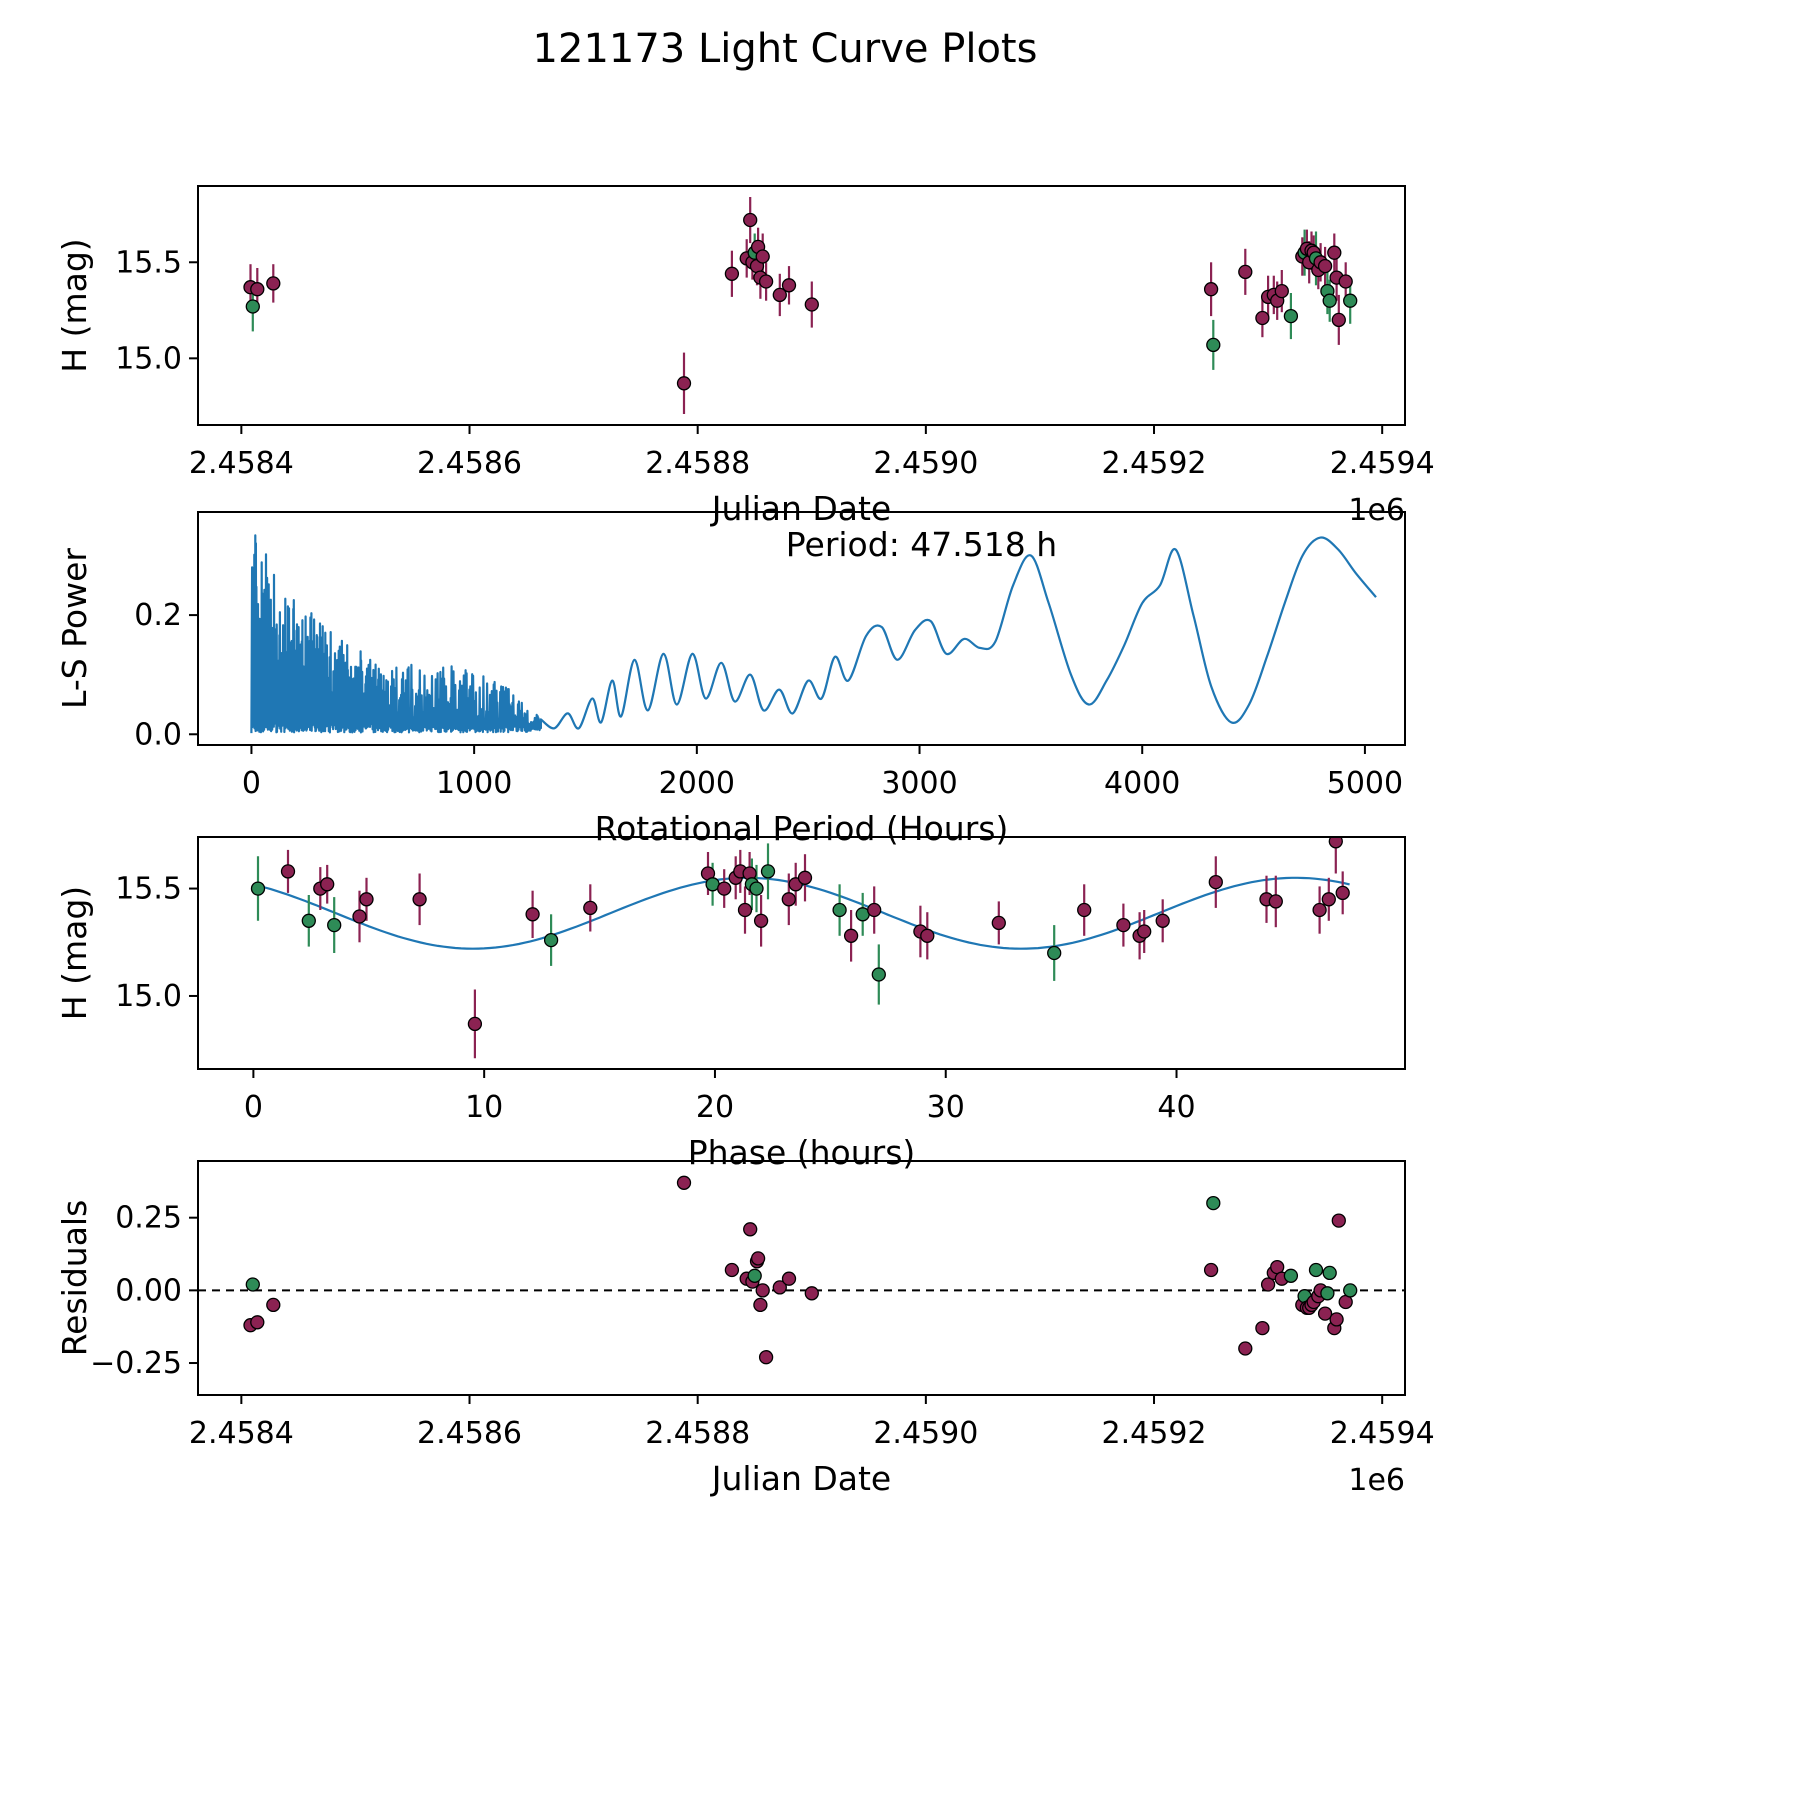 The image size is (1800, 1800). I want to click on plot-area-lightcurve, so click(800, 305).